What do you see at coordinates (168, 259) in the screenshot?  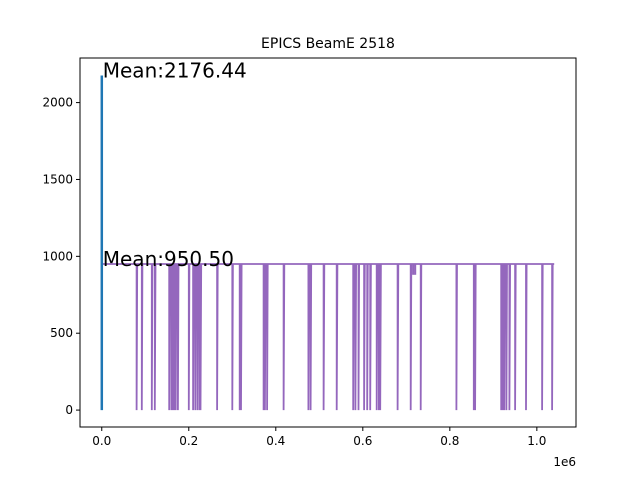 I see `annotation-2: Mean:950.50` at bounding box center [168, 259].